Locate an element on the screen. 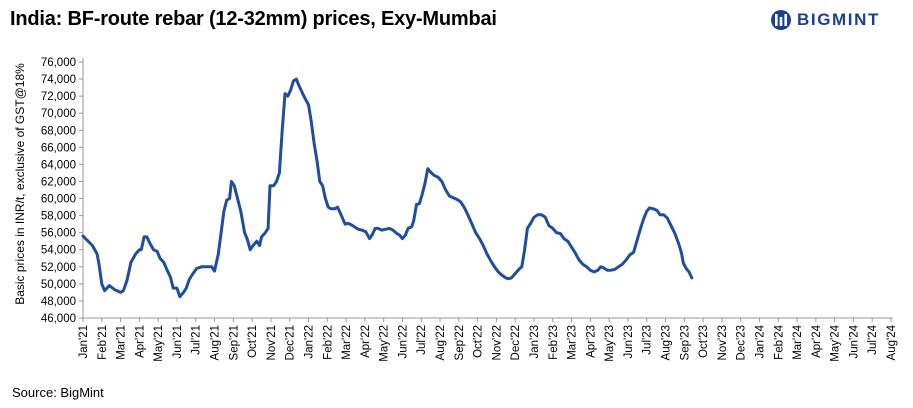 This screenshot has height=408, width=913. x-tick-label: Jul'24 is located at coordinates (873, 339).